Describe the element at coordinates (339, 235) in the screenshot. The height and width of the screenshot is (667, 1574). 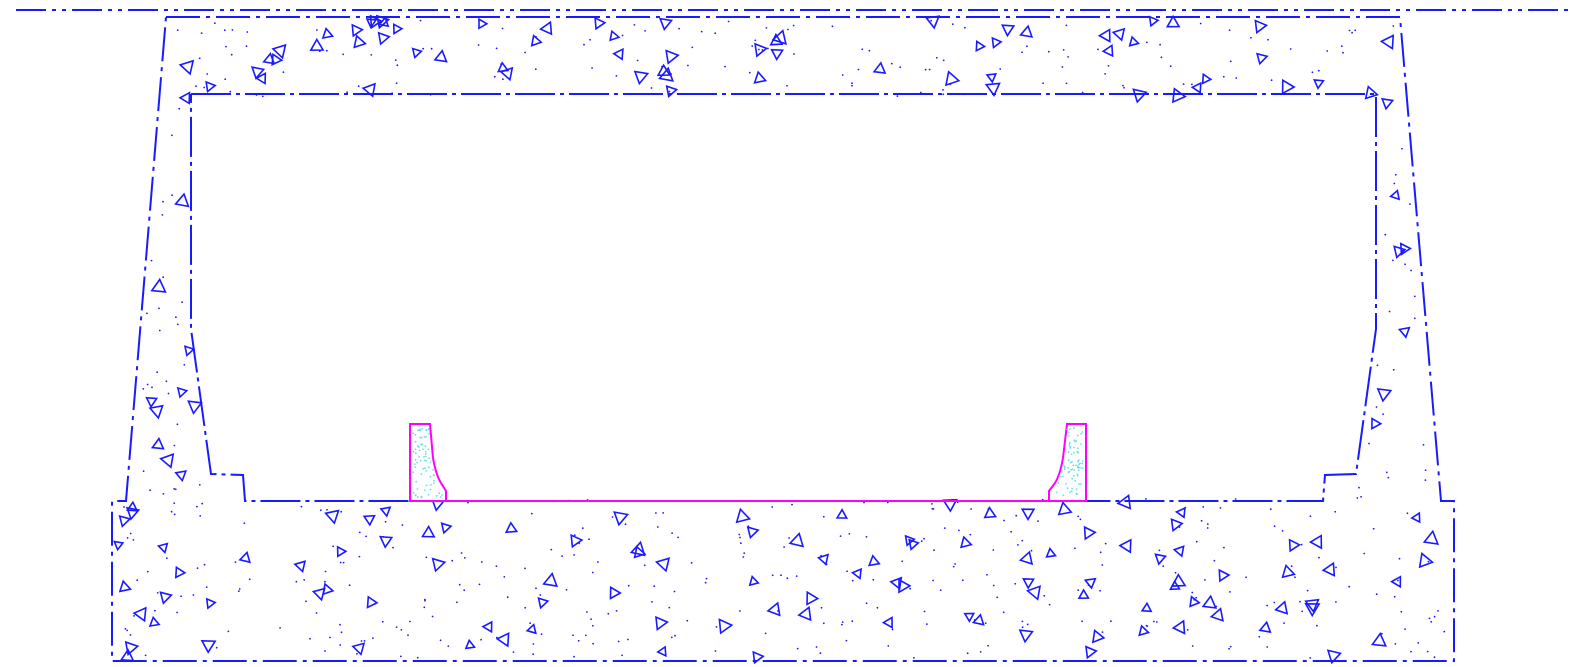
I see `wall-label: PAROI DU TUNNEL` at that location.